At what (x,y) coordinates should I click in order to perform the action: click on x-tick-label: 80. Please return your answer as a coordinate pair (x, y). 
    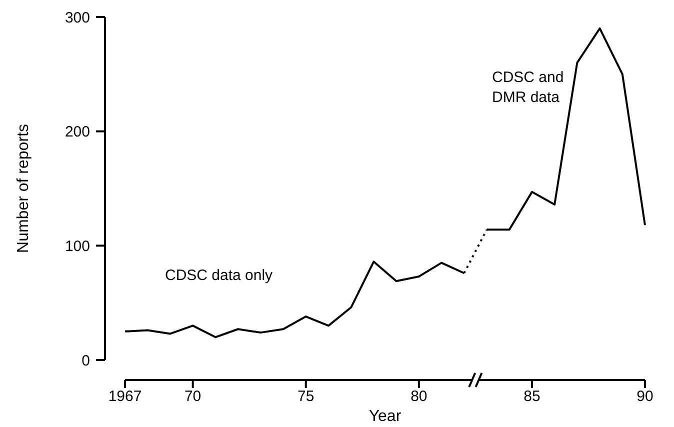
    Looking at the image, I should click on (419, 396).